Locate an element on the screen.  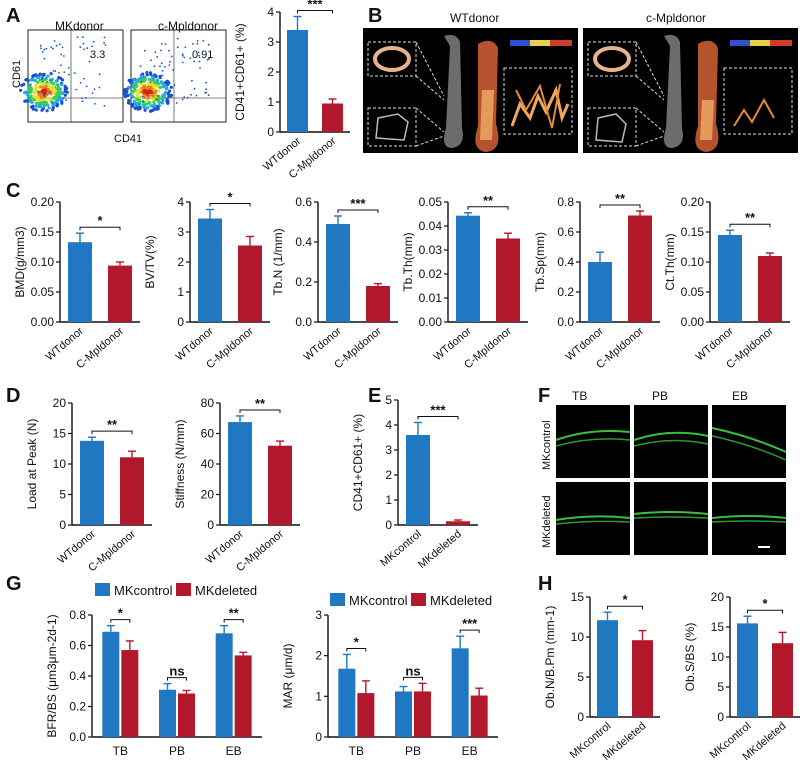
sig-label: ns is located at coordinates (176, 671).